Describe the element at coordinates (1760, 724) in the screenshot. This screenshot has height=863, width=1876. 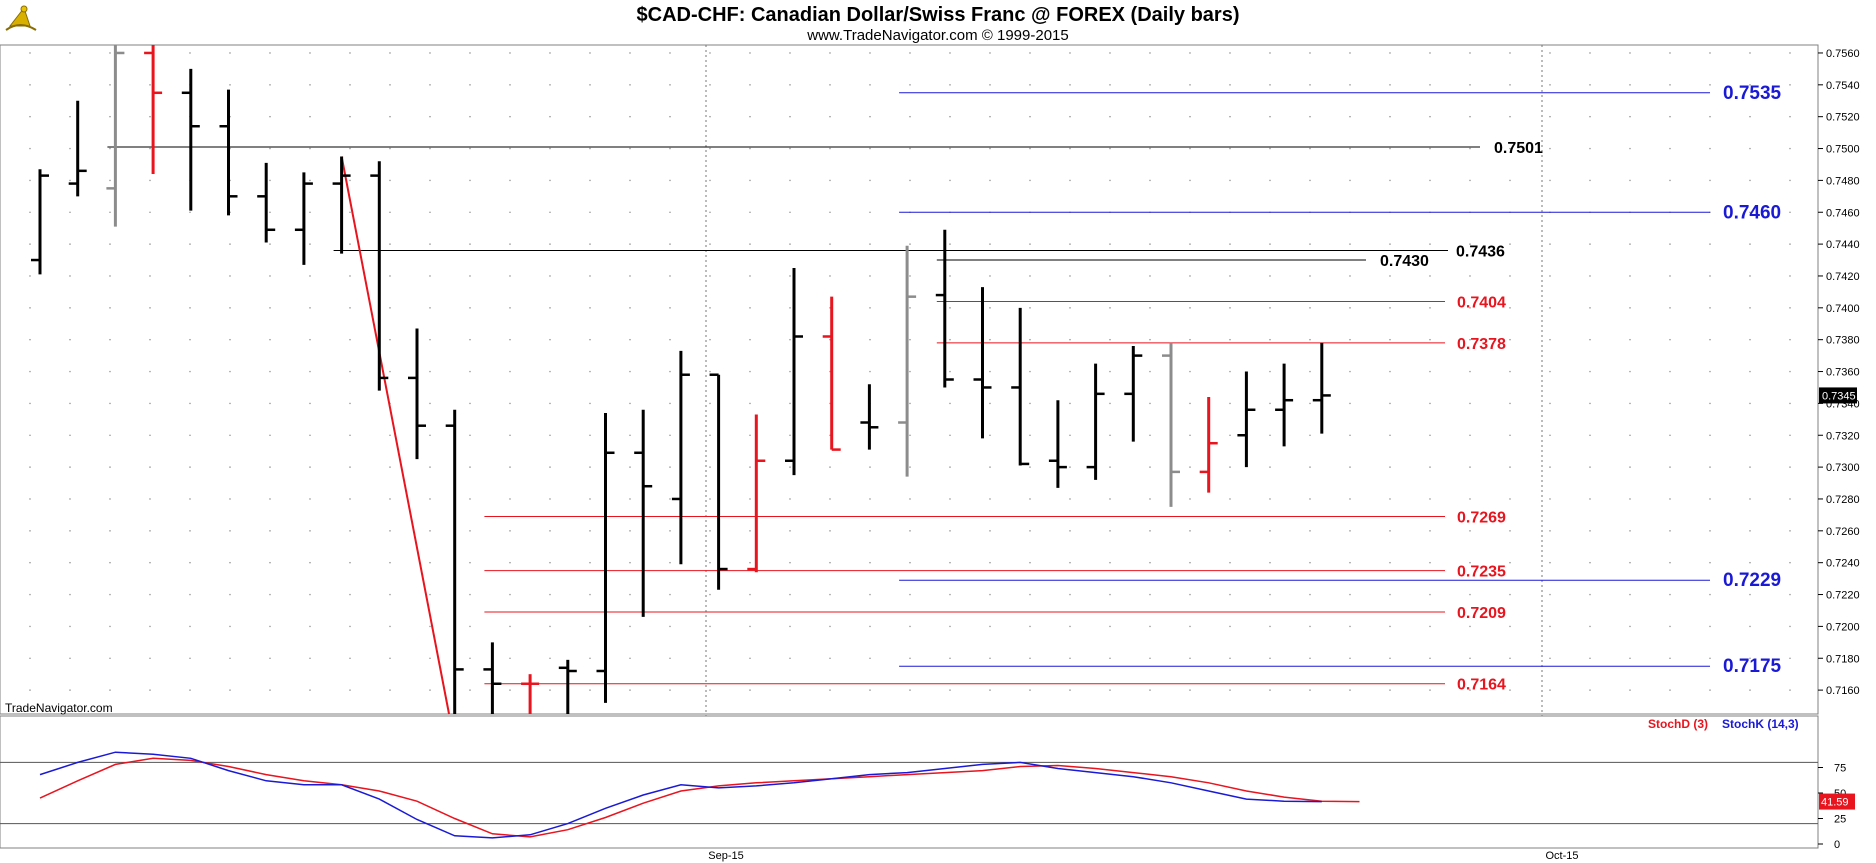
I see `legend-stochk: StochK (14,3)` at that location.